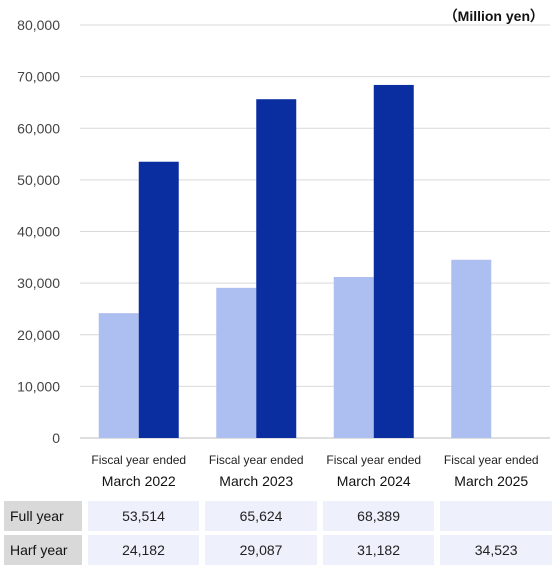 This screenshot has width=556, height=573. I want to click on y-tick-label: 80,000, so click(38, 25).